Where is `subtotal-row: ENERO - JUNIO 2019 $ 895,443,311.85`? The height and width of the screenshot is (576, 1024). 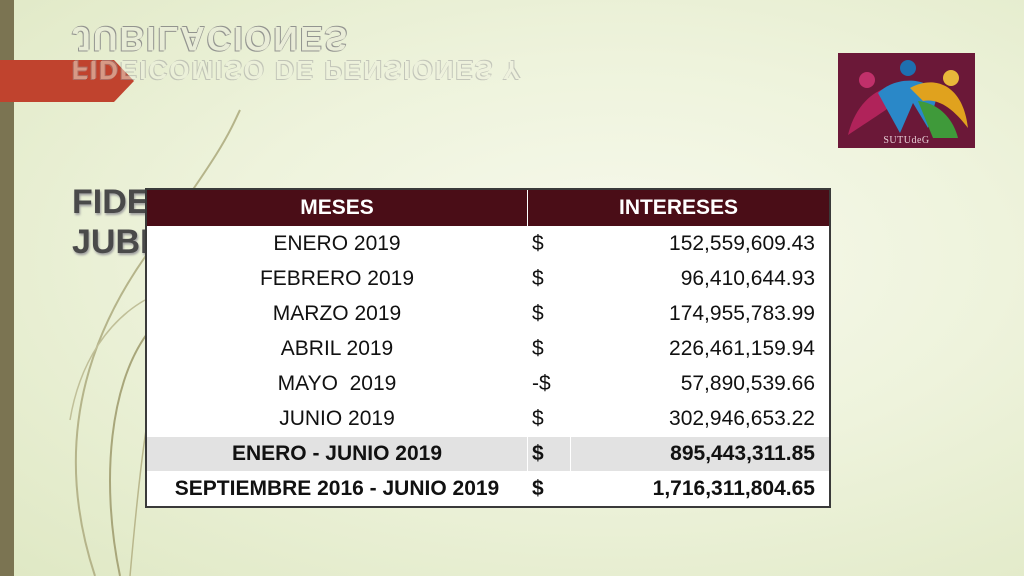
subtotal-row: ENERO - JUNIO 2019 $ 895,443,311.85 is located at coordinates (488, 454).